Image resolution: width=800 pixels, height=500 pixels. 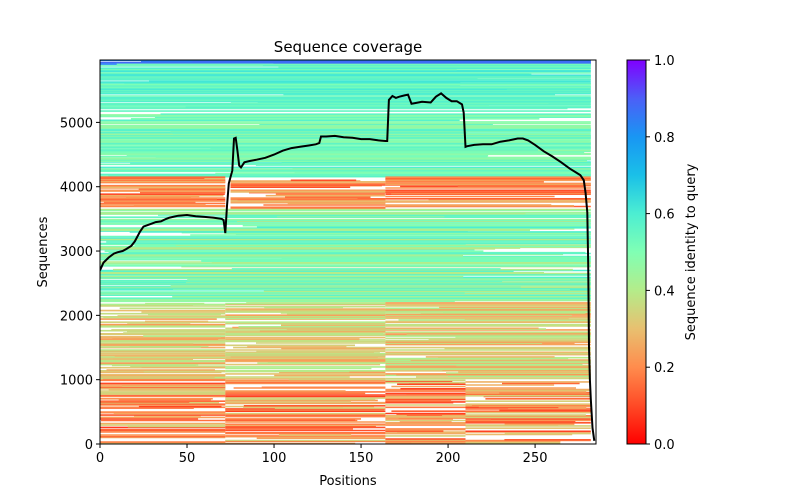 What do you see at coordinates (535, 458) in the screenshot?
I see `x-tick-label: 250` at bounding box center [535, 458].